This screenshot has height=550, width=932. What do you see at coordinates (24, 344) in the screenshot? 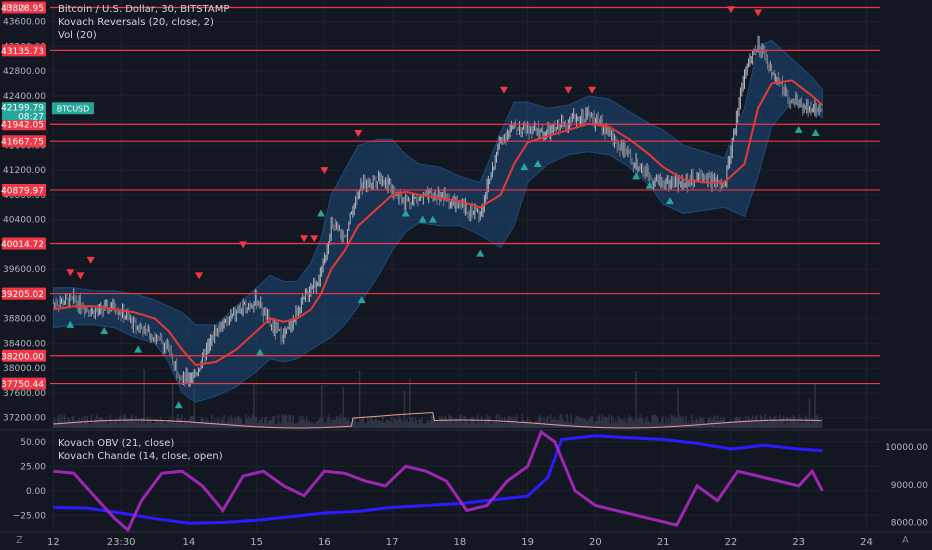
I see `price-tick-label: 38400.00` at bounding box center [24, 344].